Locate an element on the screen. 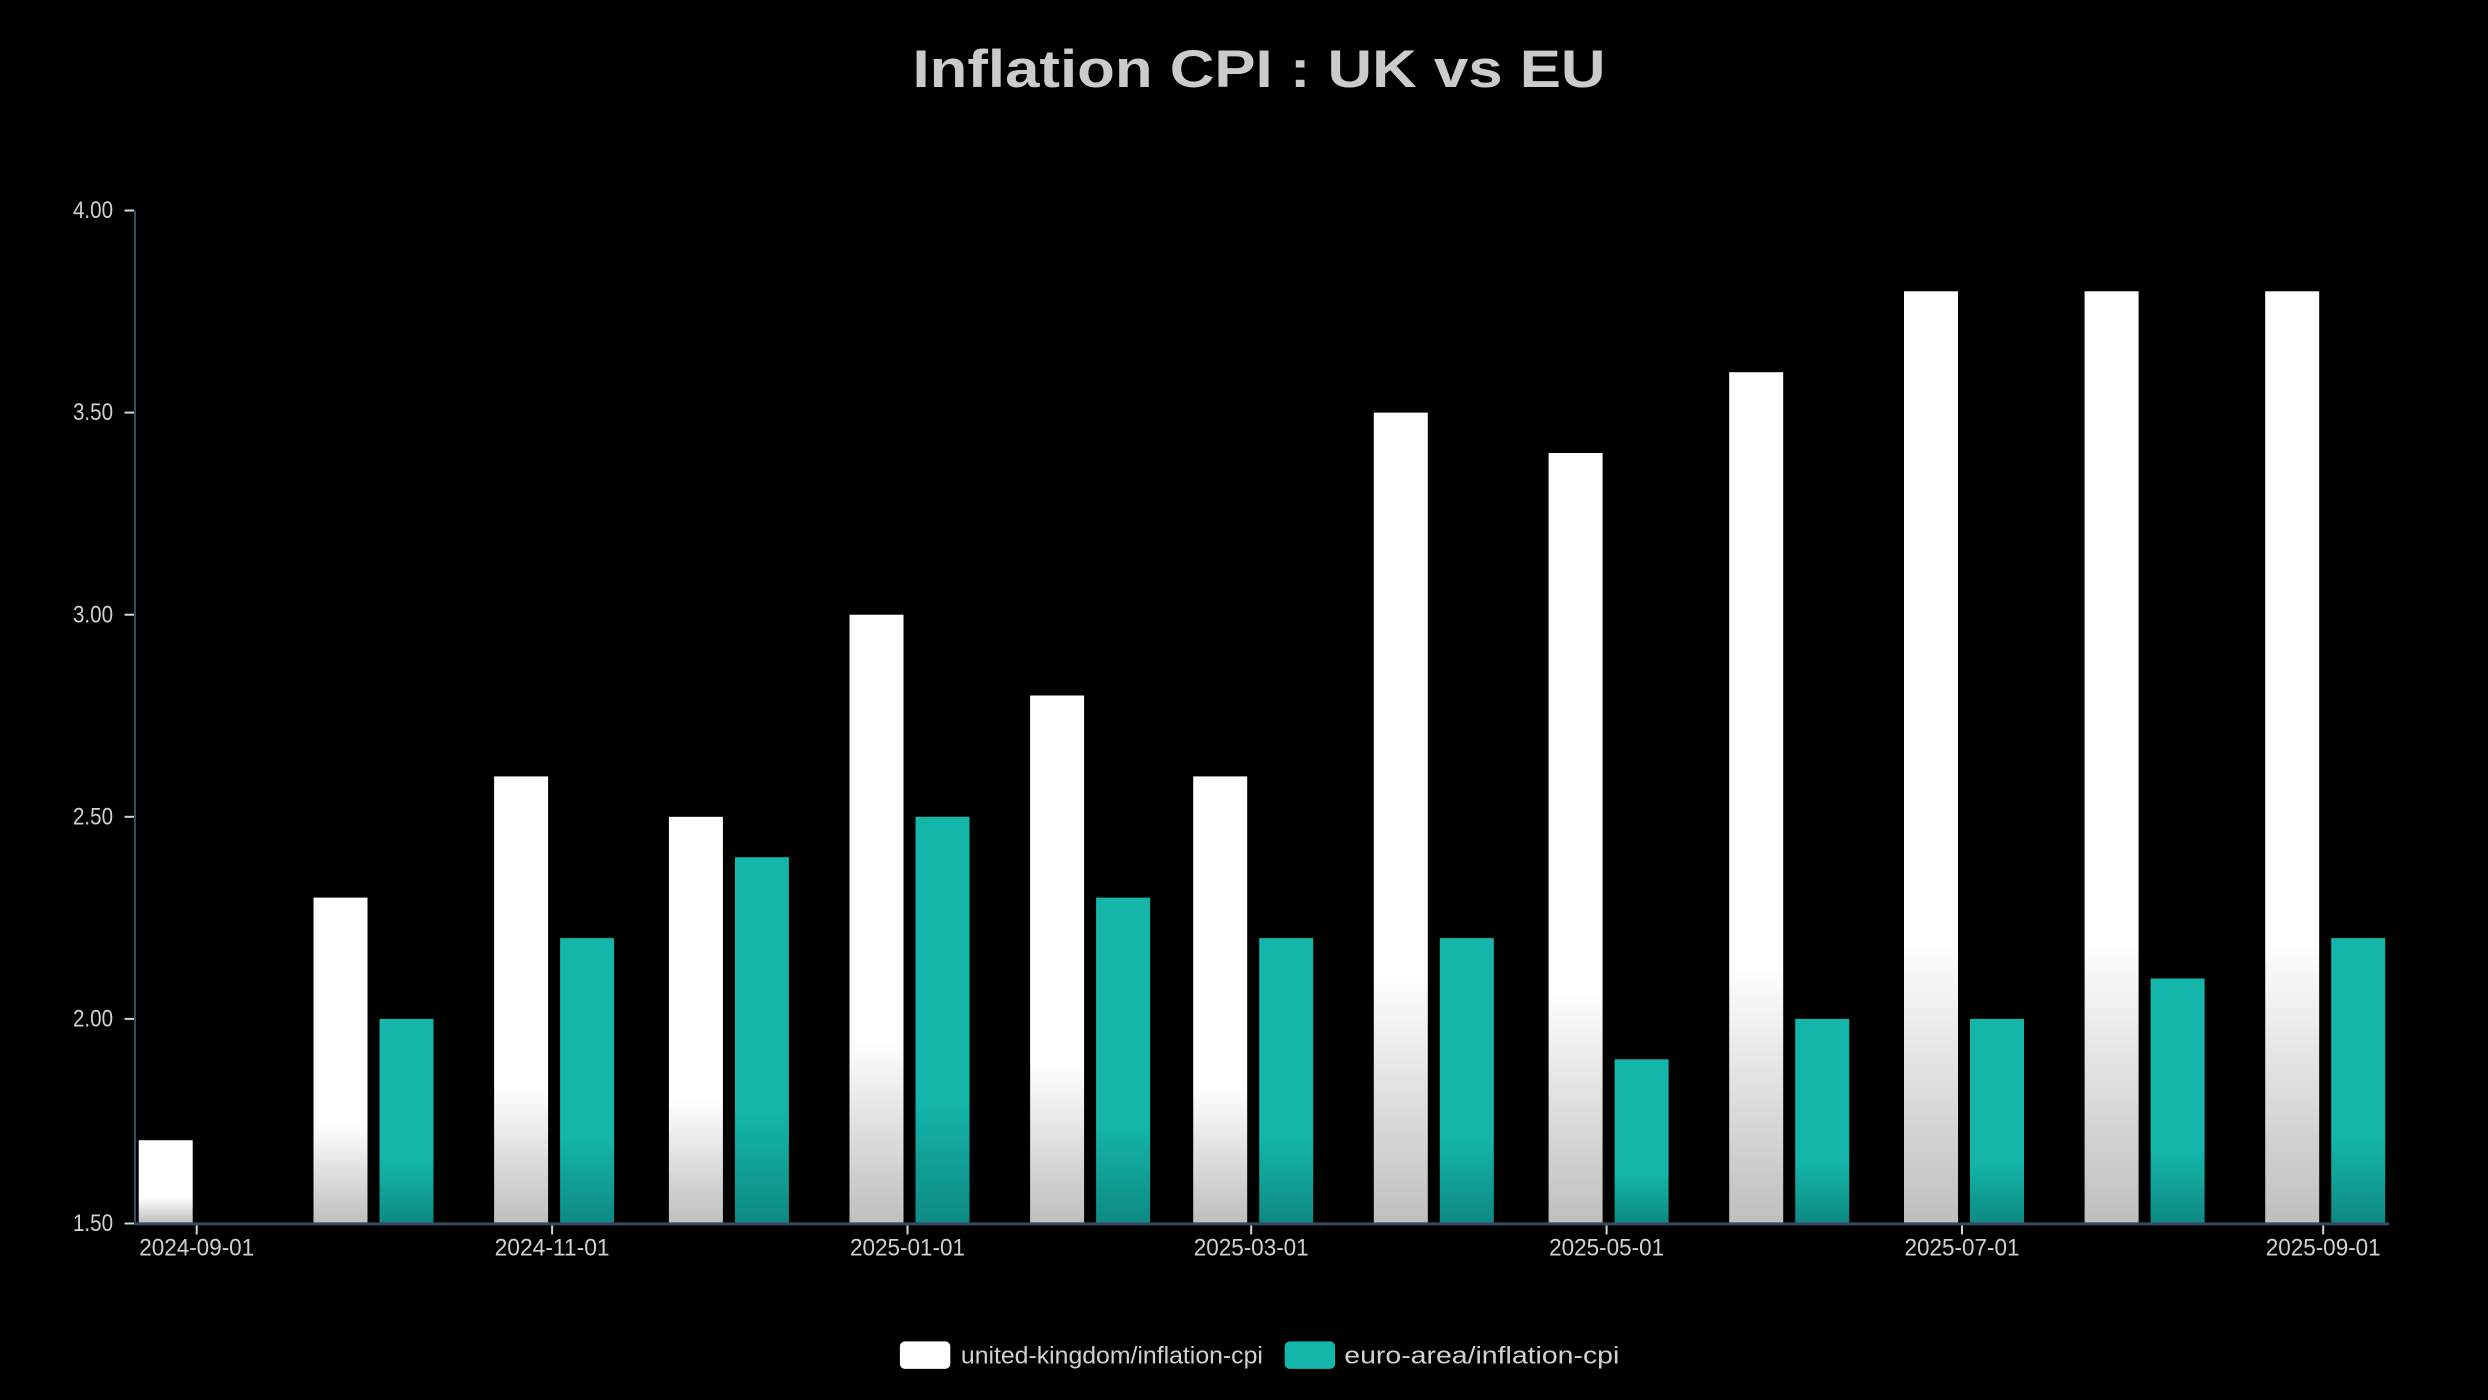 The height and width of the screenshot is (1400, 2488). svg-text: 3.00 is located at coordinates (93, 614).